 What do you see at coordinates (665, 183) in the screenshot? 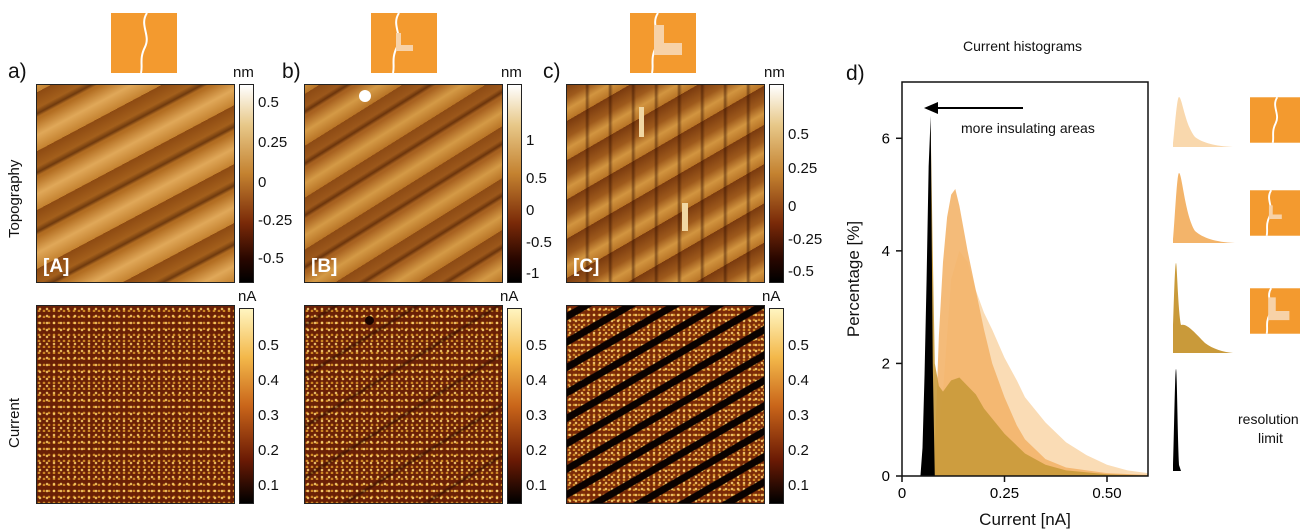
I see `topography-scan-c: [C]` at bounding box center [665, 183].